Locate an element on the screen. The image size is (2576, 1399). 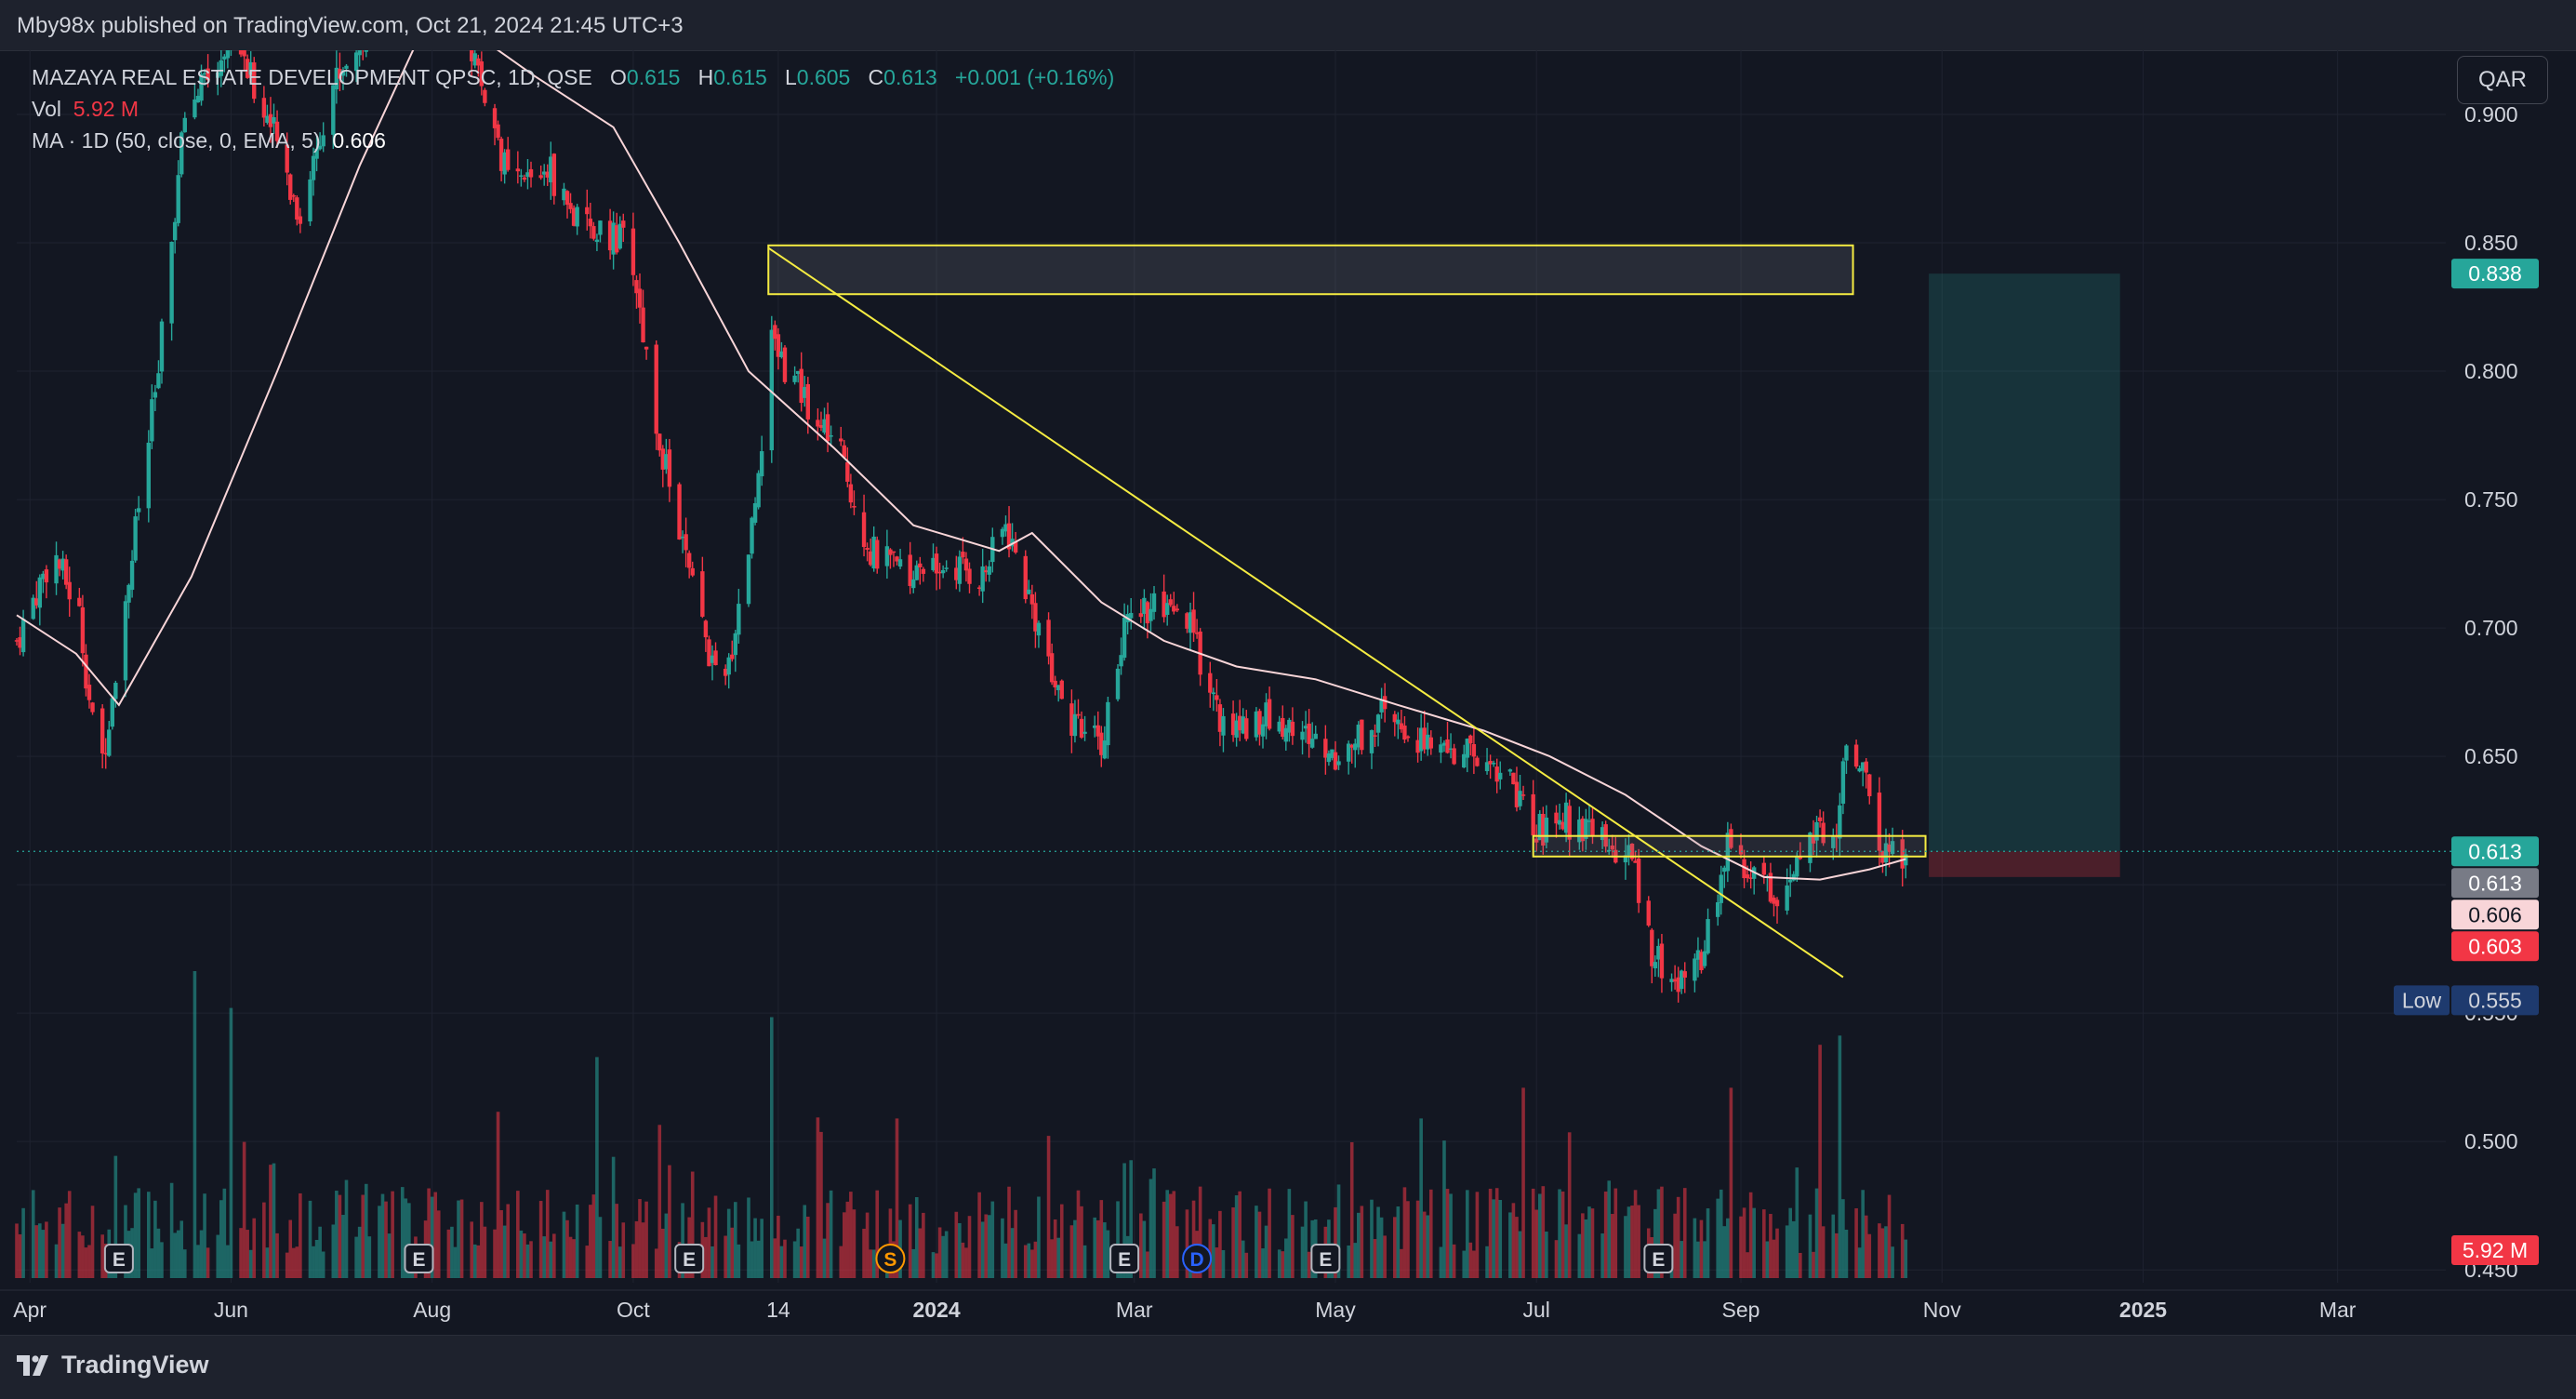
currency-button: QAR is located at coordinates (2502, 80).